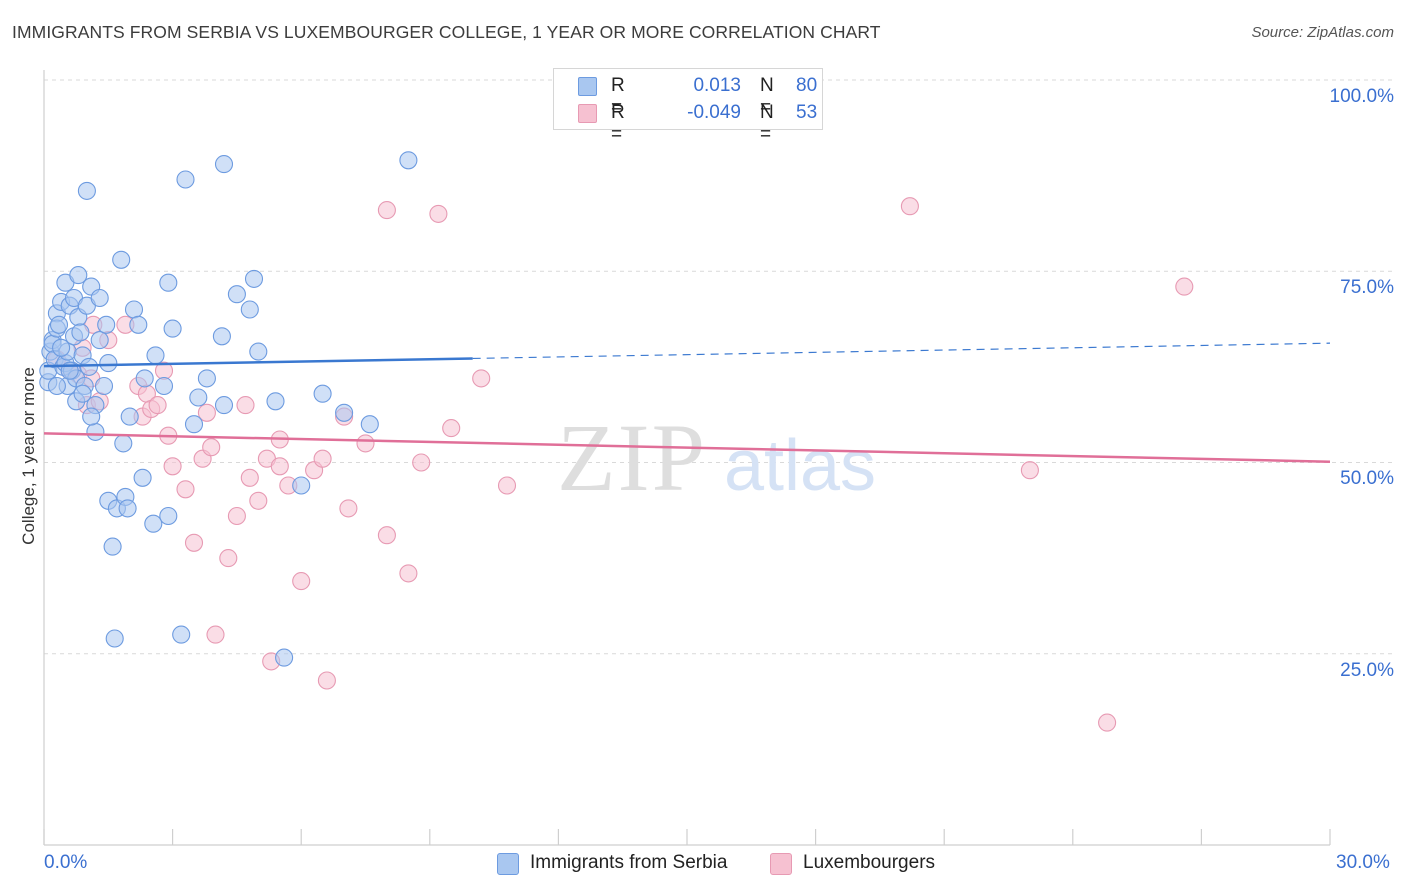 The image size is (1406, 892). I want to click on trend-lines, so click(687, 402).